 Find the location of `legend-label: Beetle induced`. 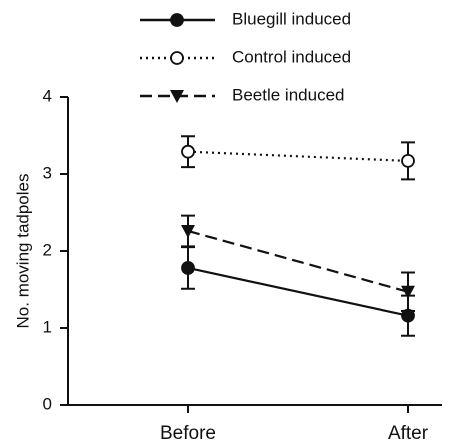

legend-label: Beetle induced is located at coordinates (288, 94).